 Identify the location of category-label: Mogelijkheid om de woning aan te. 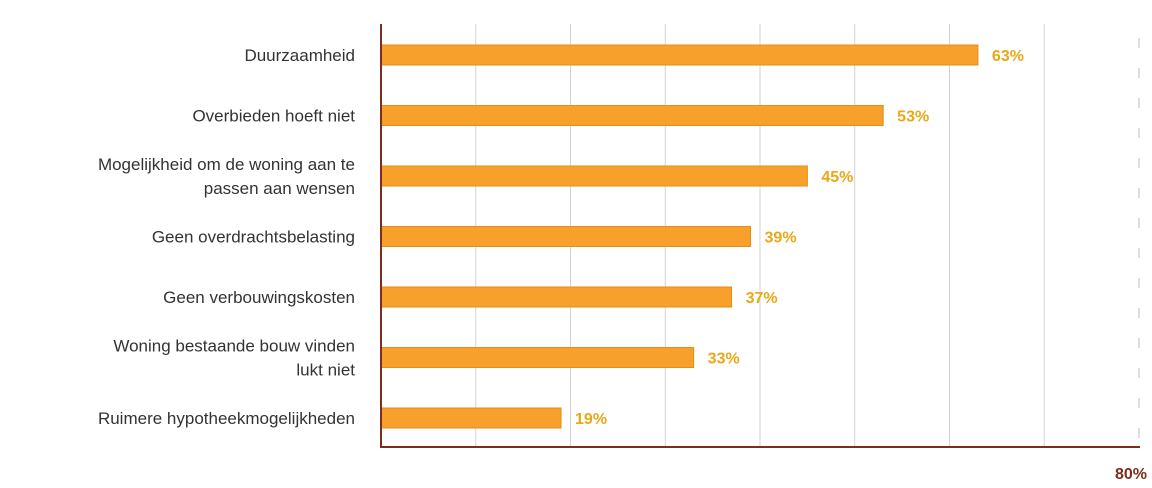
(226, 164).